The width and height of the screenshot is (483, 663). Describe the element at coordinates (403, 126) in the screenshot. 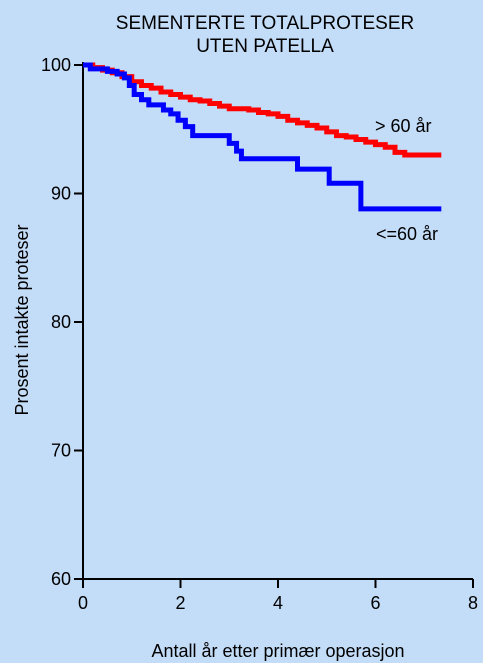

I see `legend-label-over-60: > 60 år` at that location.